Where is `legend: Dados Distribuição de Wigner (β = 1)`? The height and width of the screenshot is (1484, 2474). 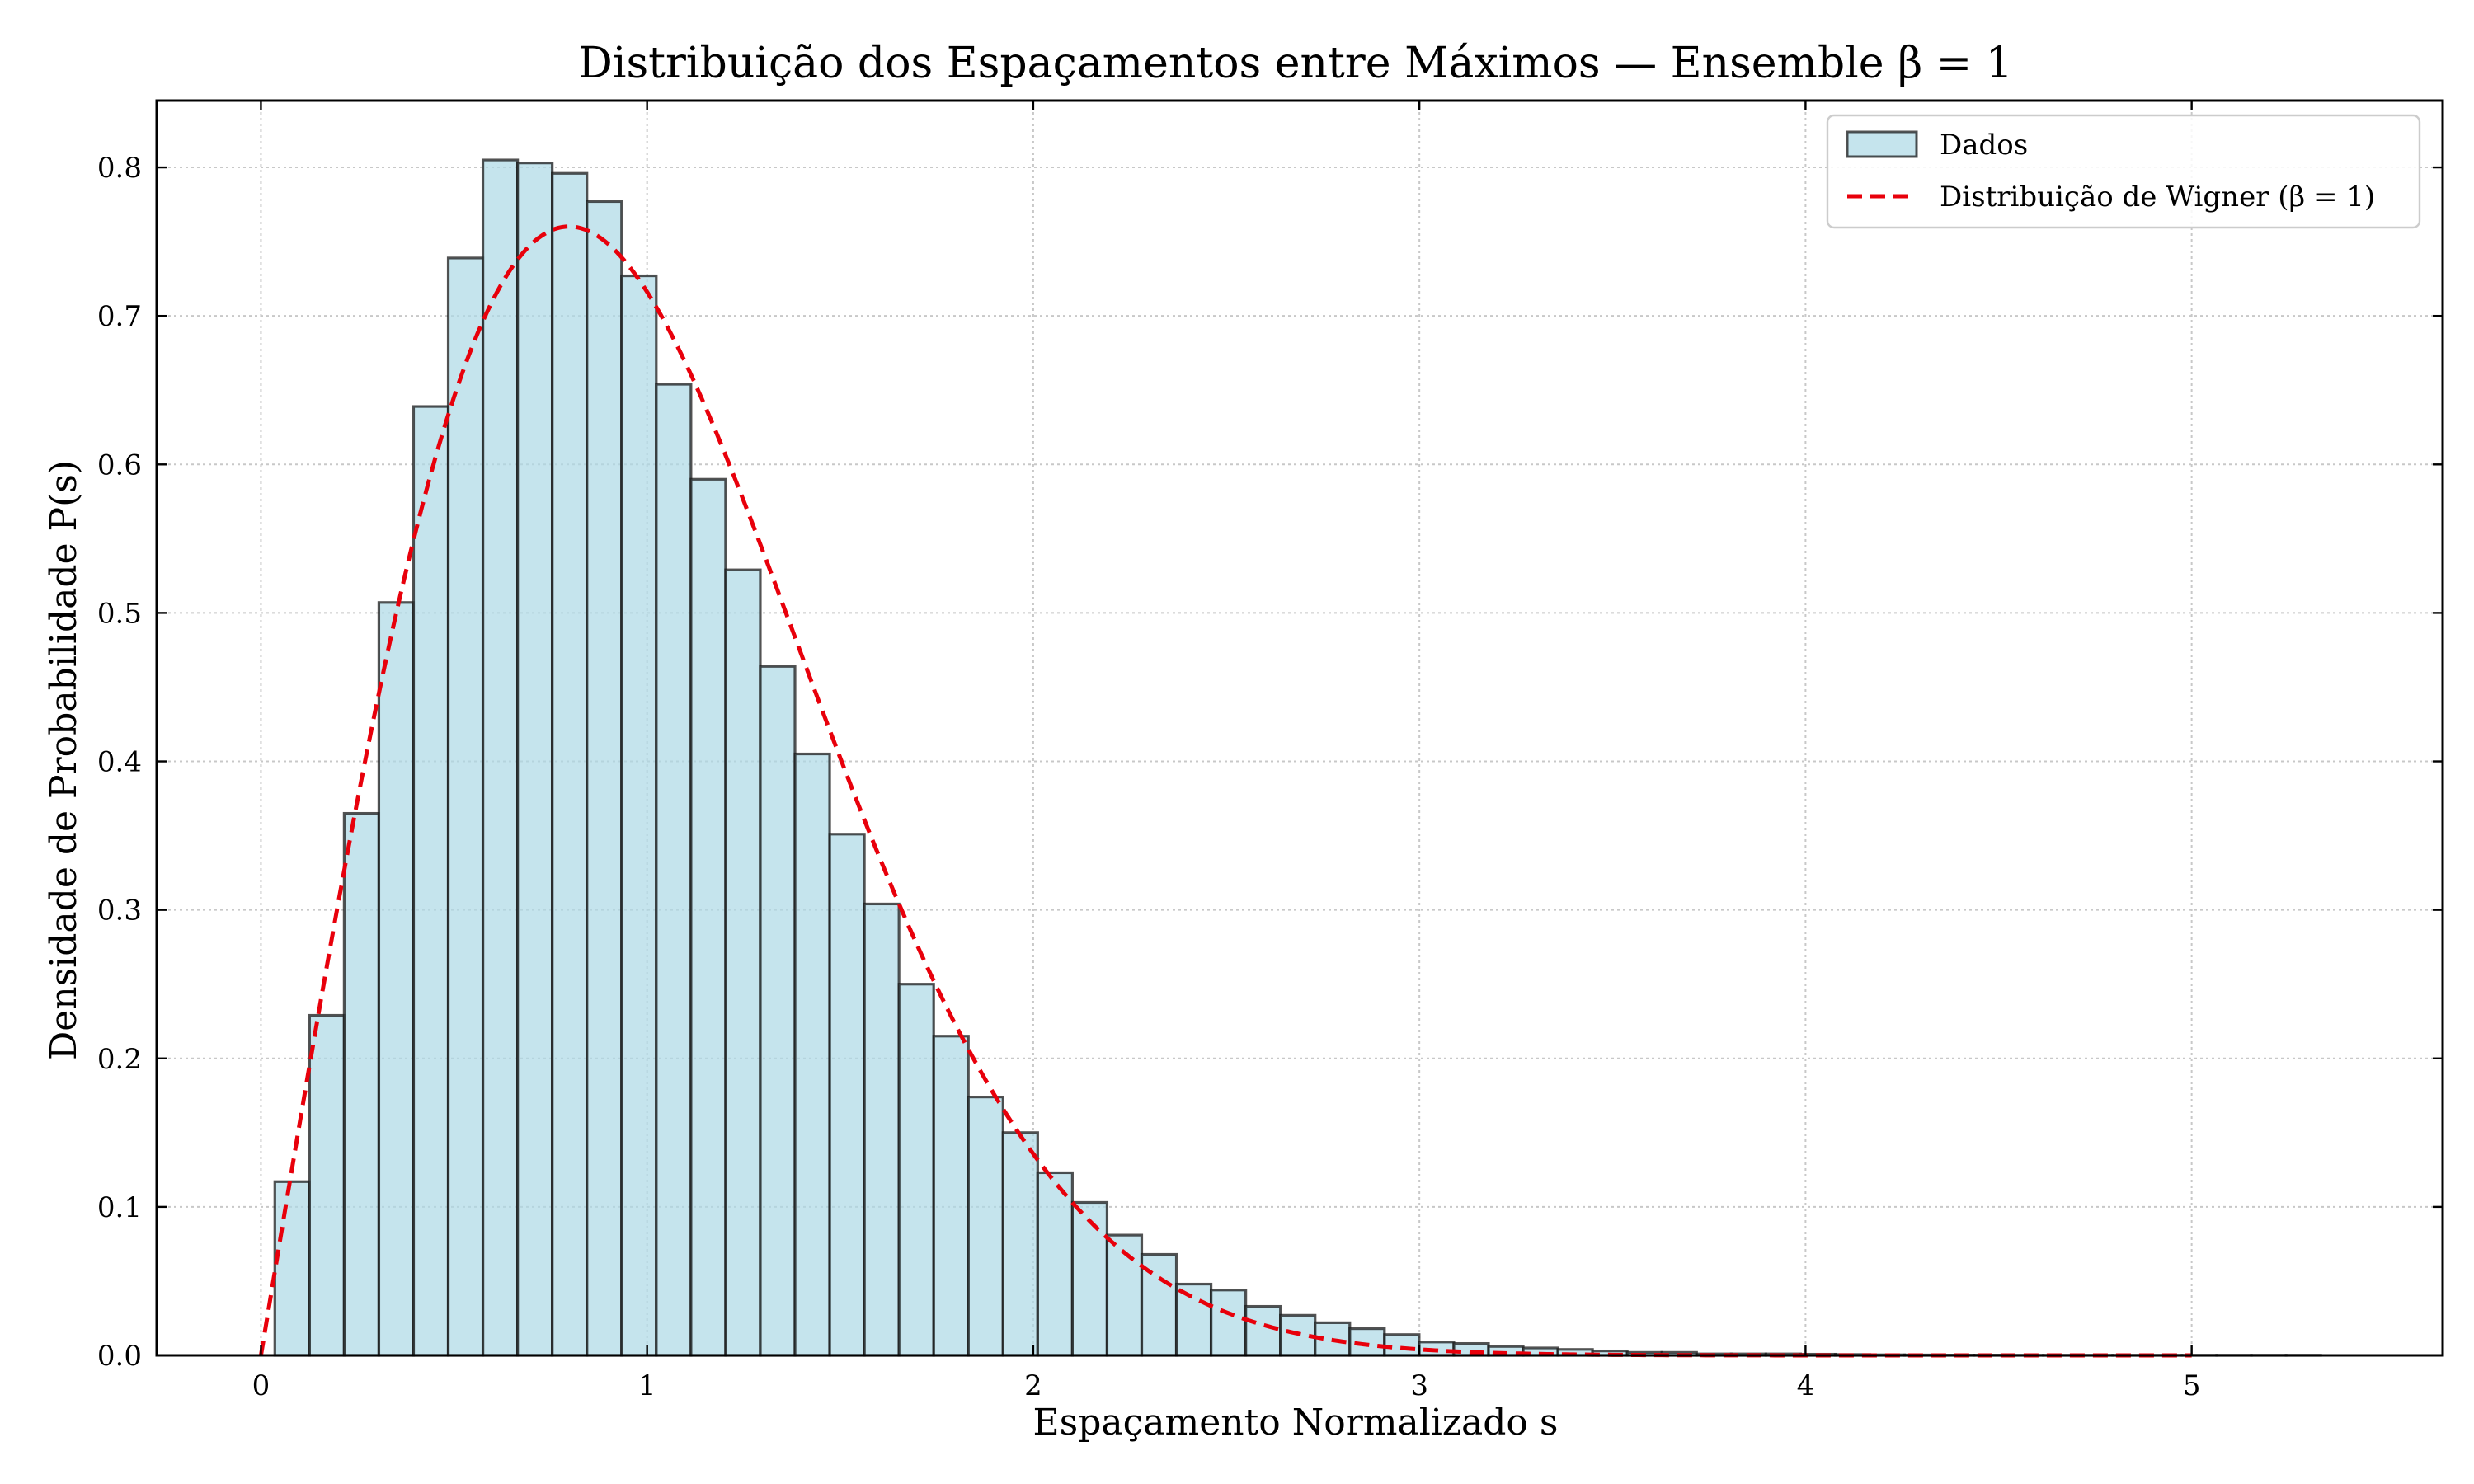 legend: Dados Distribuição de Wigner (β = 1) is located at coordinates (2123, 171).